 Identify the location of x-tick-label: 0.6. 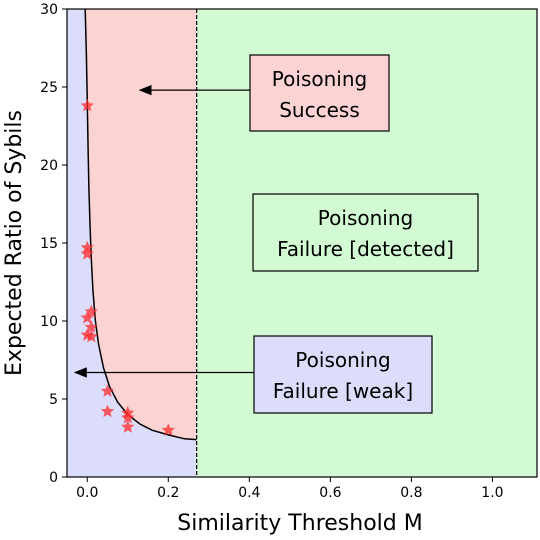
(330, 493).